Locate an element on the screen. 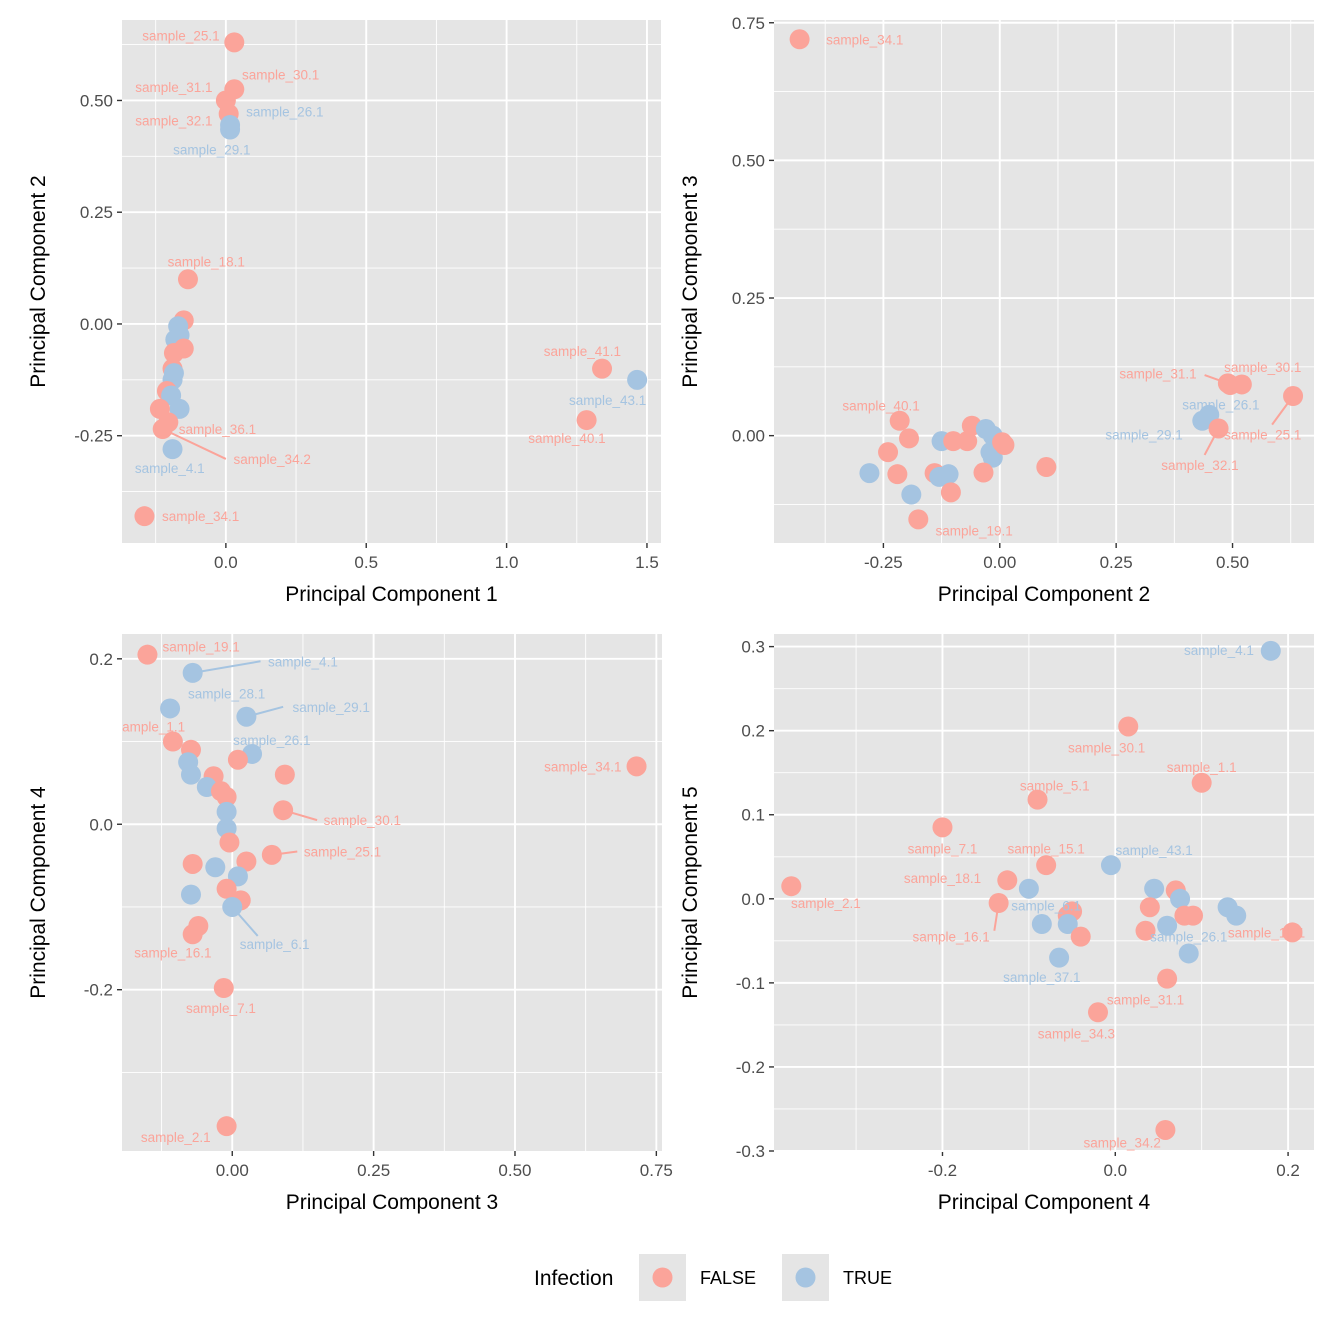 The height and width of the screenshot is (1344, 1344). y-tick-label: 0.1 is located at coordinates (753, 815).